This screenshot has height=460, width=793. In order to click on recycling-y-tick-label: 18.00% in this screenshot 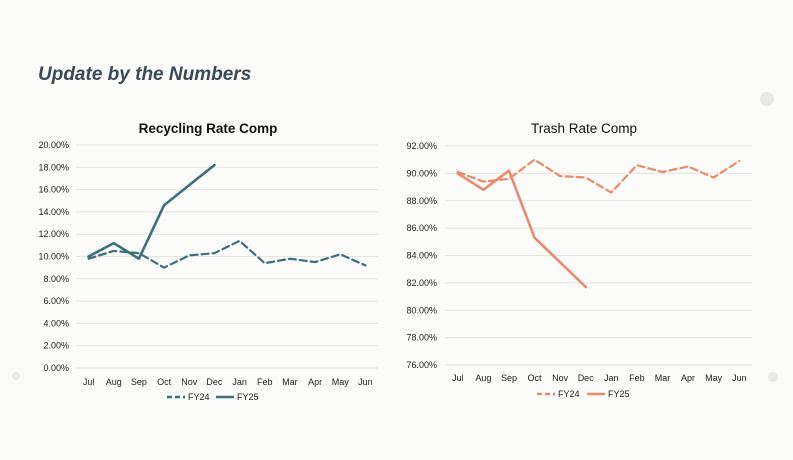, I will do `click(53, 167)`.